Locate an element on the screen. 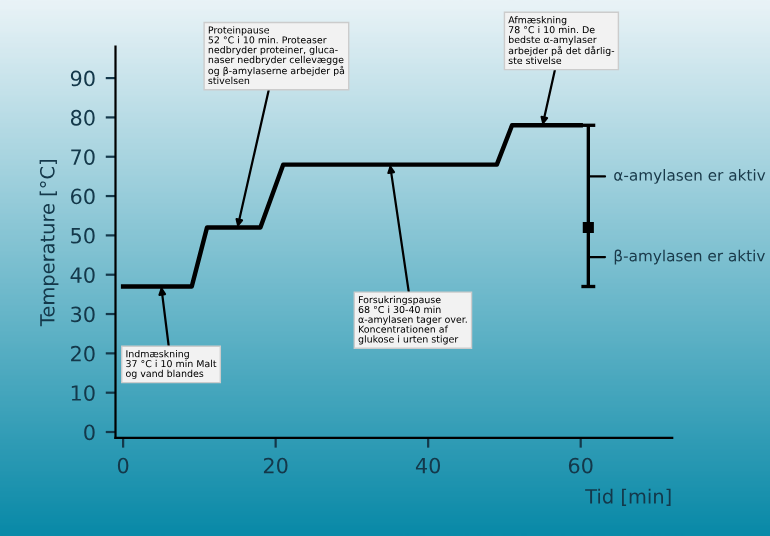  x-axis-title: Tid [min] is located at coordinates (628, 497).